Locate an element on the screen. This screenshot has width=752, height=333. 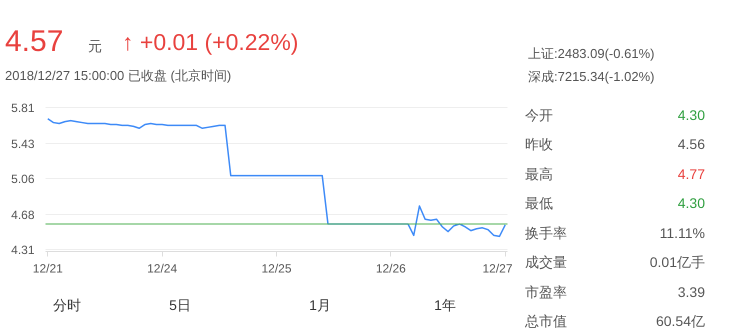
text: 1月 is located at coordinates (320, 305).